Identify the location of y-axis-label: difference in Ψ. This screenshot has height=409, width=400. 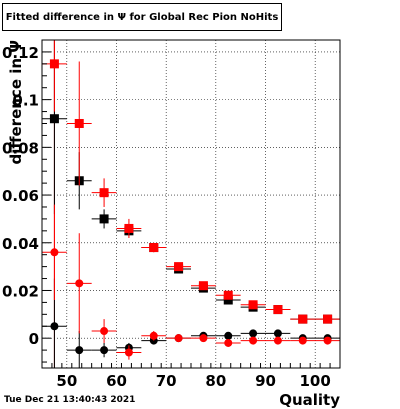
(16, 102).